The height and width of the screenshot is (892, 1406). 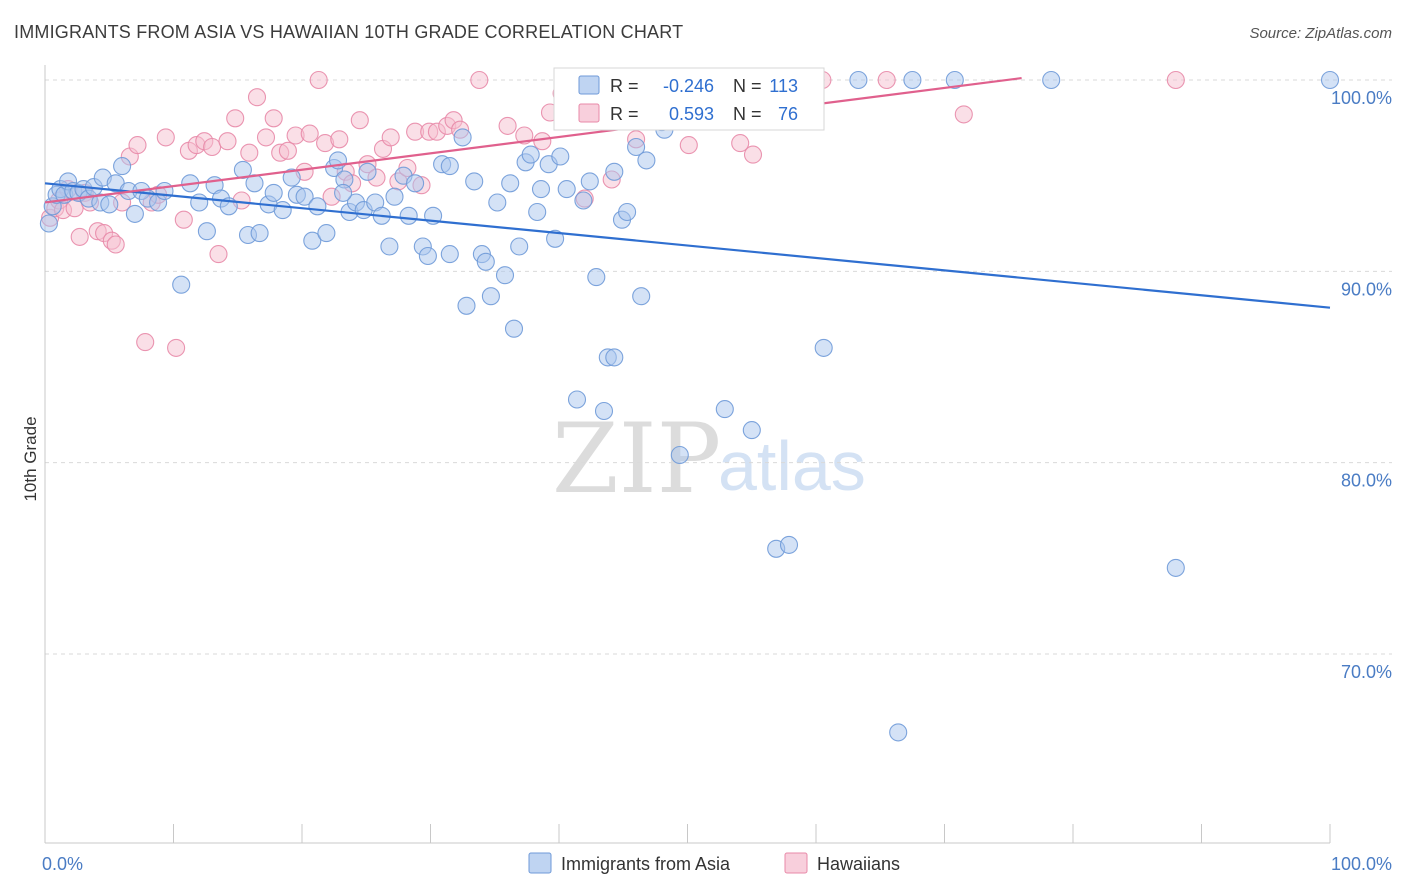 I want to click on stats-n-label-2: N =, so click(x=747, y=114).